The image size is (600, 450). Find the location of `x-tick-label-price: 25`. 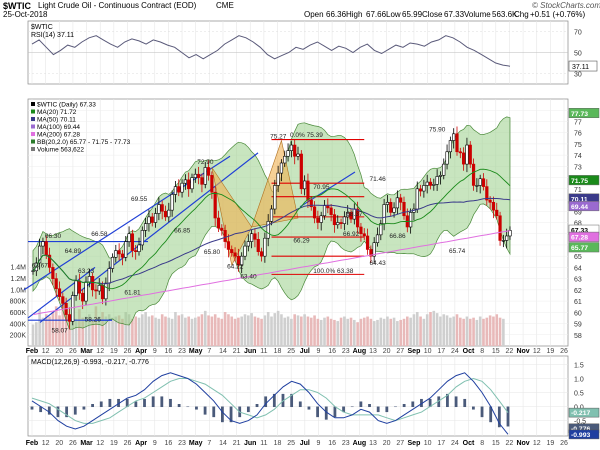

x-tick-label-price: 25 is located at coordinates (291, 351).